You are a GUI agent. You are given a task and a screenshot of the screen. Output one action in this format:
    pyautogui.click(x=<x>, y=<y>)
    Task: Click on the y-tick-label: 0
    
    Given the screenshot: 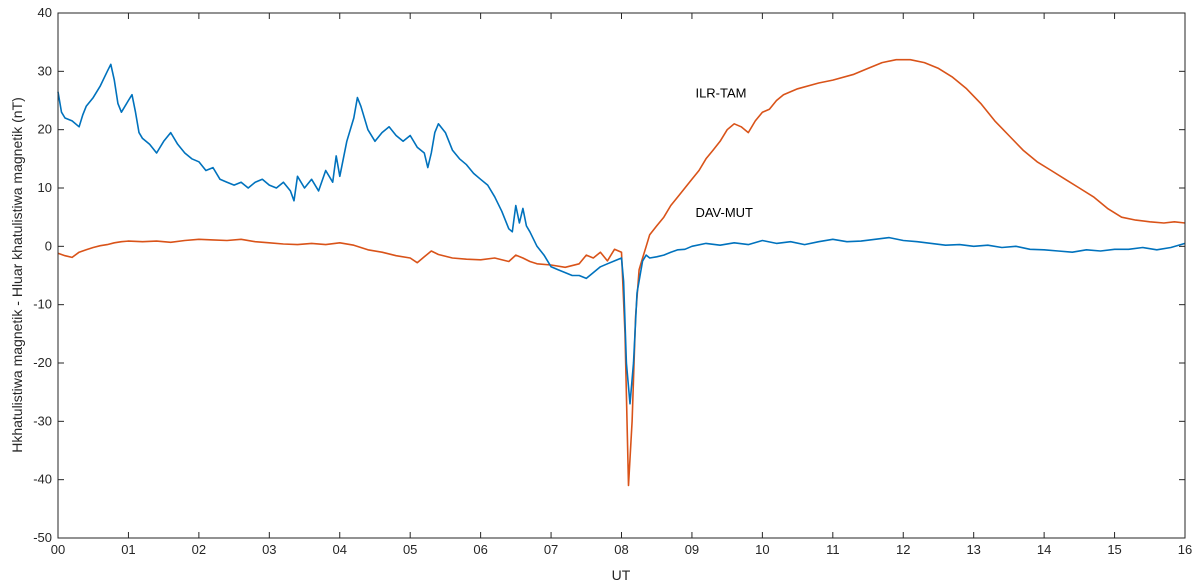 What is the action you would take?
    pyautogui.click(x=48, y=245)
    